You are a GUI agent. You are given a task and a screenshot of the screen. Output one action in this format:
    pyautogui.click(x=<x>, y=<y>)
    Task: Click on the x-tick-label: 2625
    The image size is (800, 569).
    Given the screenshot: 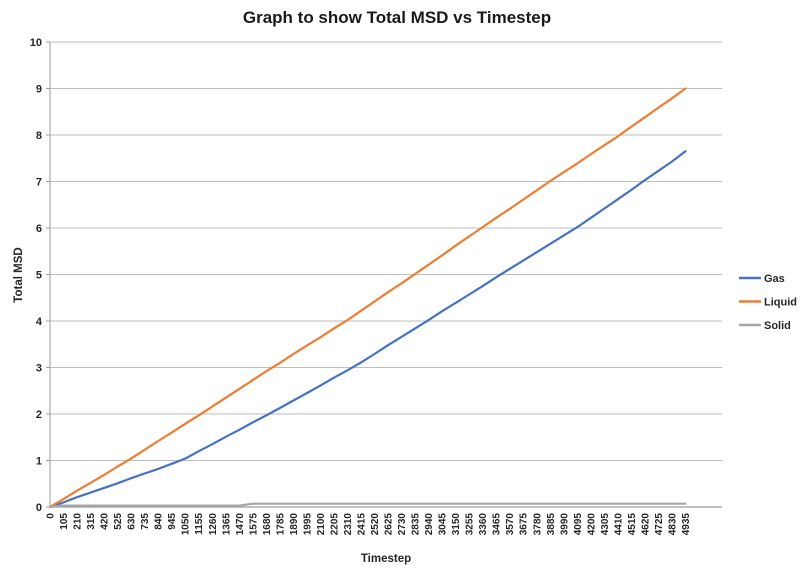 What is the action you would take?
    pyautogui.click(x=389, y=524)
    